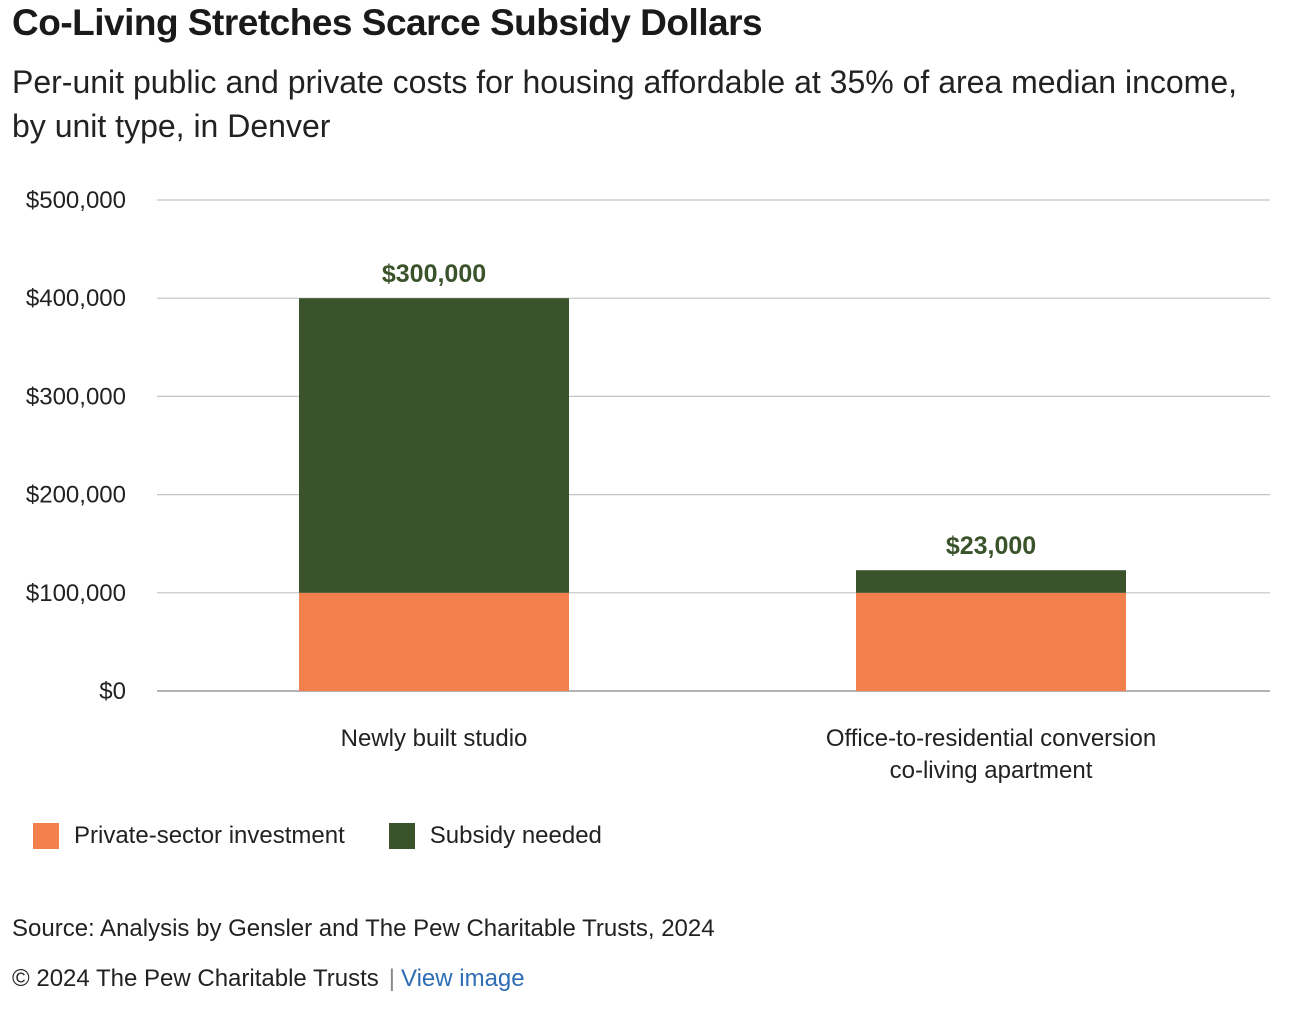  I want to click on legend-label-private: Private-sector investment, so click(209, 835).